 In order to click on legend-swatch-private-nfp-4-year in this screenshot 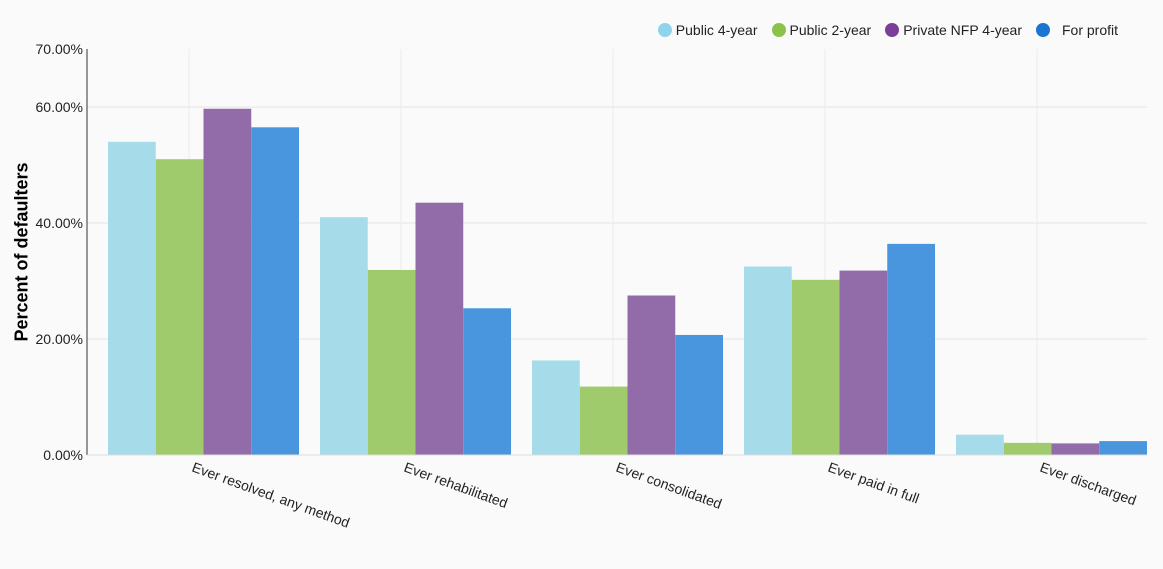, I will do `click(892, 30)`.